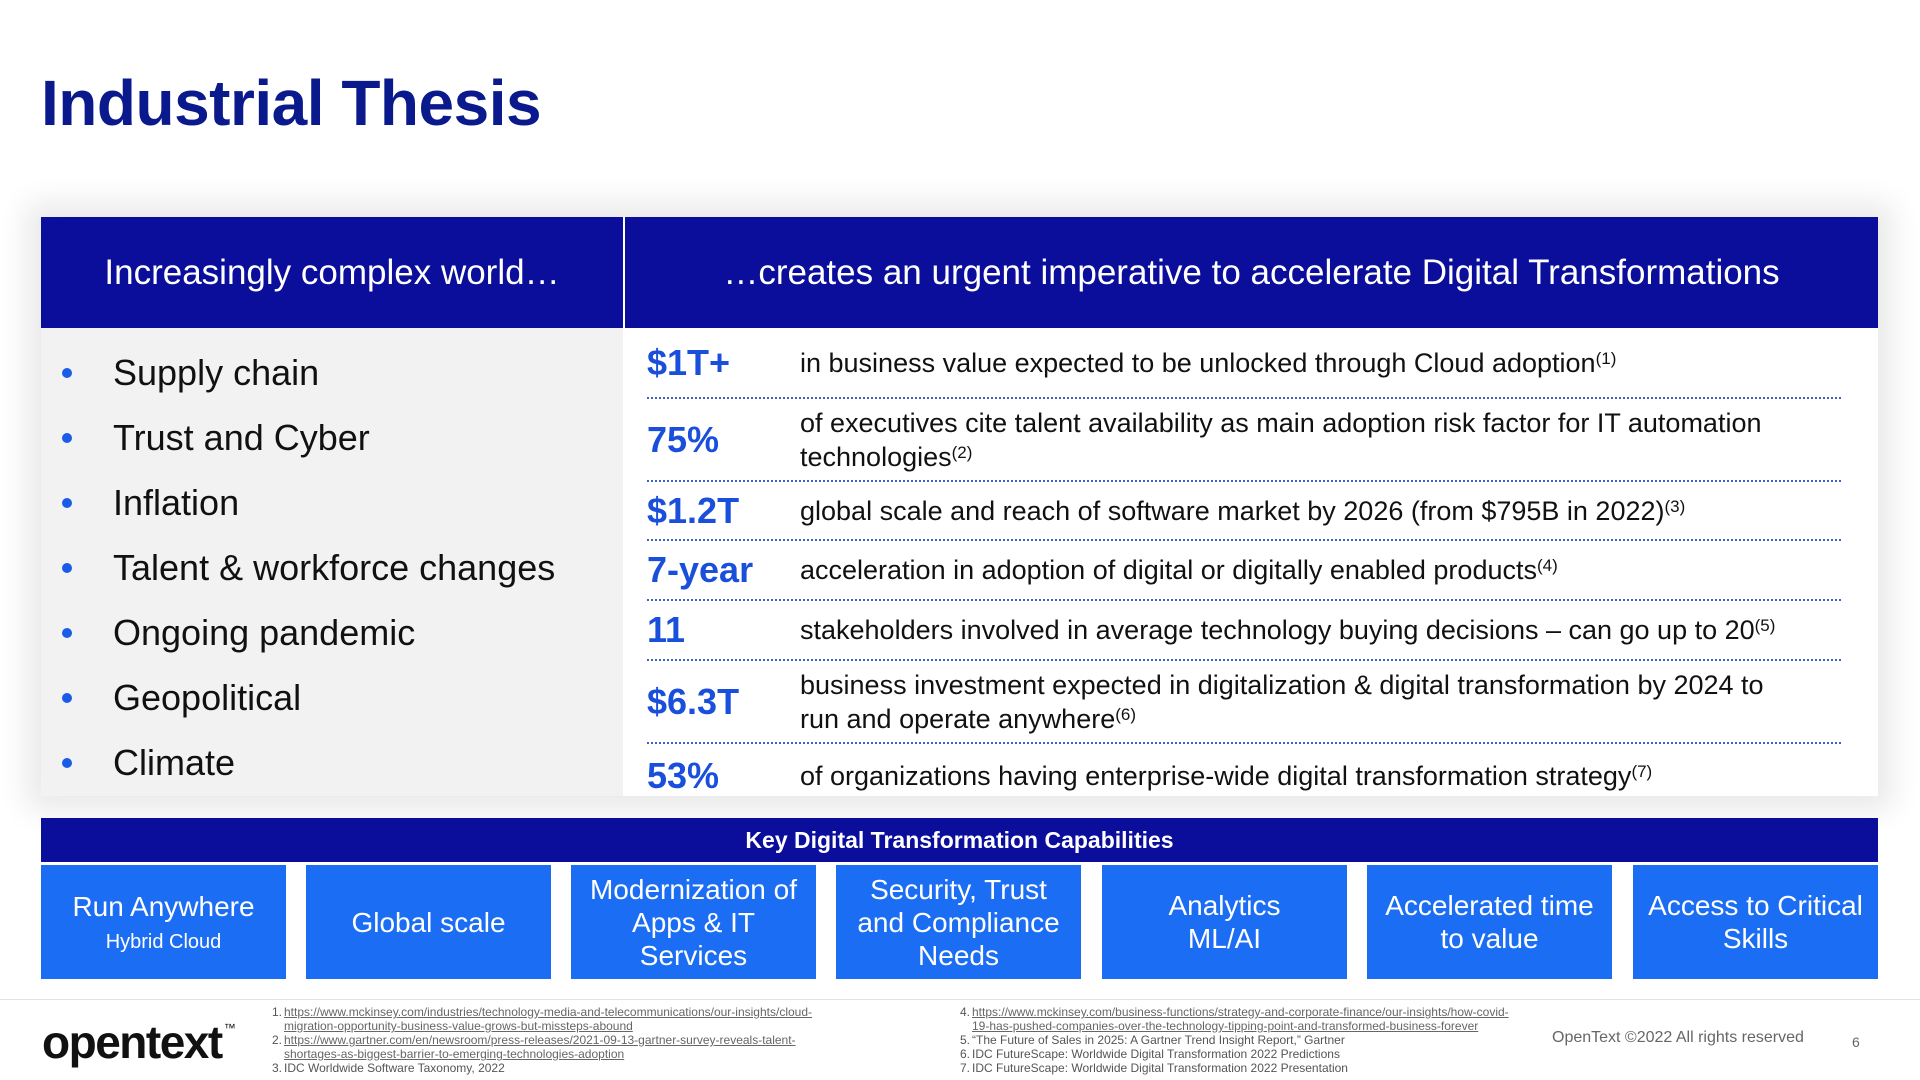 This screenshot has width=1920, height=1080. What do you see at coordinates (1126, 714) in the screenshot?
I see `footnote-ref: (6)` at bounding box center [1126, 714].